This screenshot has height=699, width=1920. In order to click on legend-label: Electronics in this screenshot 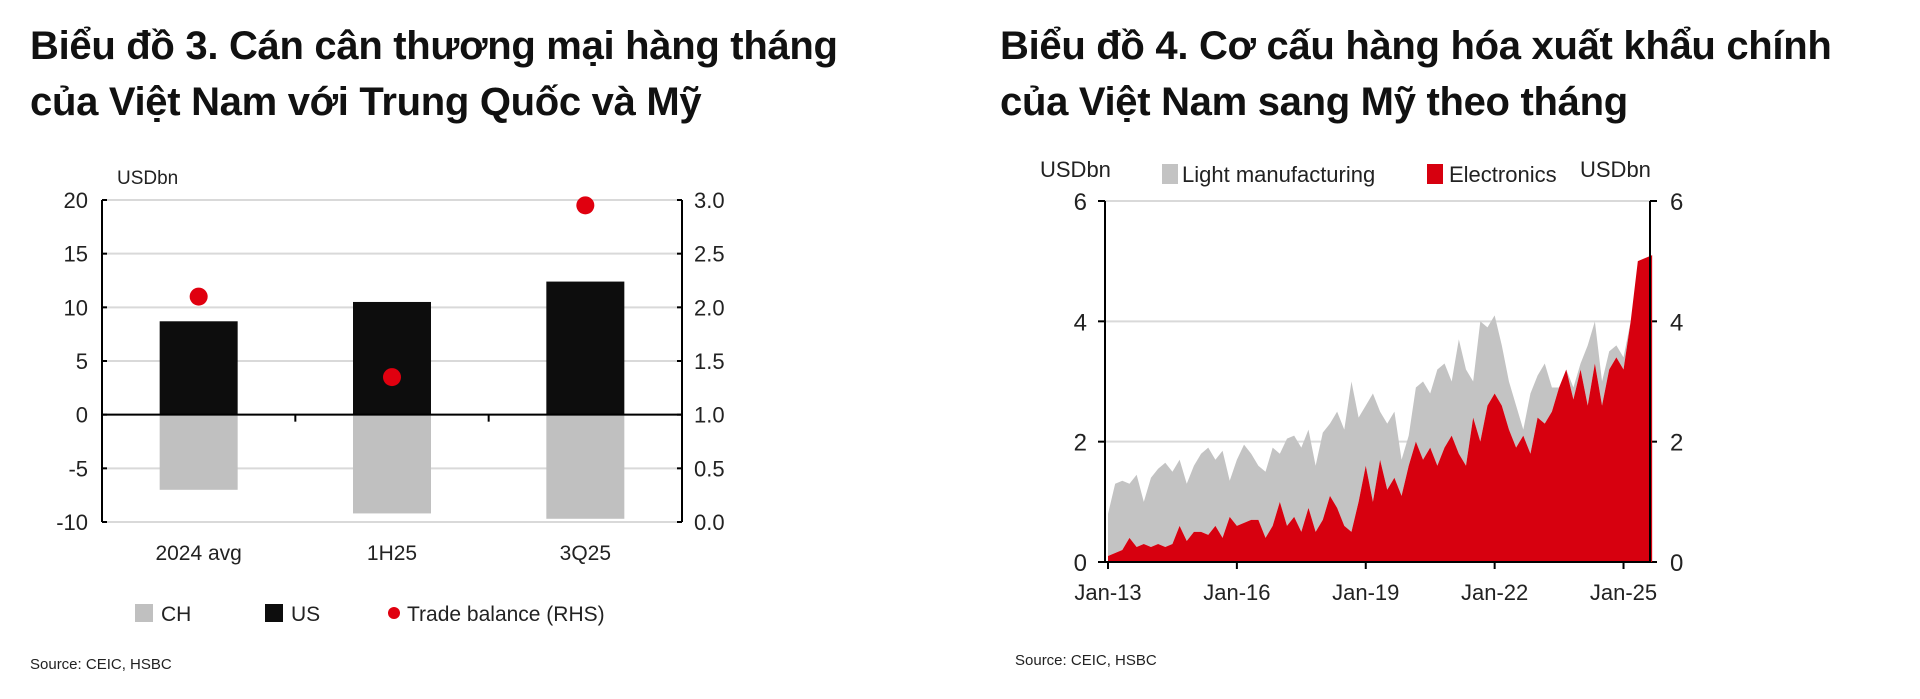, I will do `click(1503, 174)`.